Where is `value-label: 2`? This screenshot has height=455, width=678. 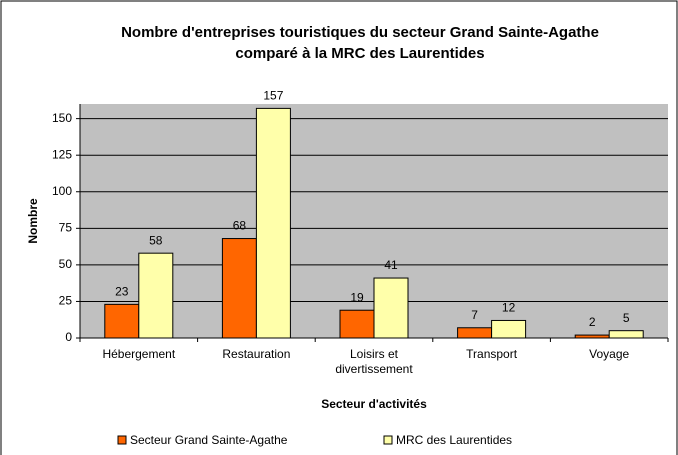
value-label: 2 is located at coordinates (592, 322).